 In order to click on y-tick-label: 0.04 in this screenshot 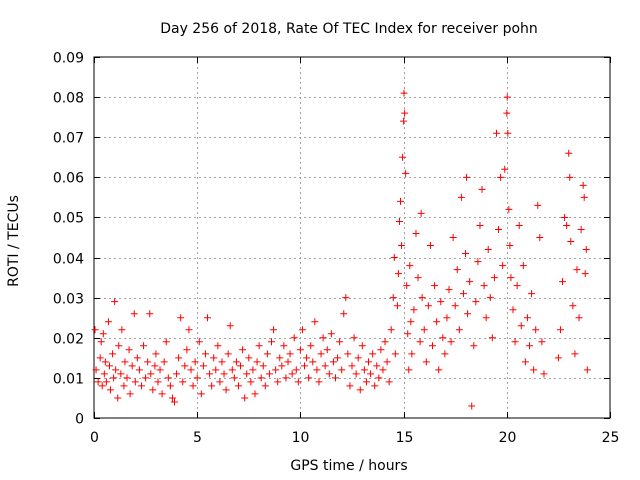, I will do `click(68, 260)`.